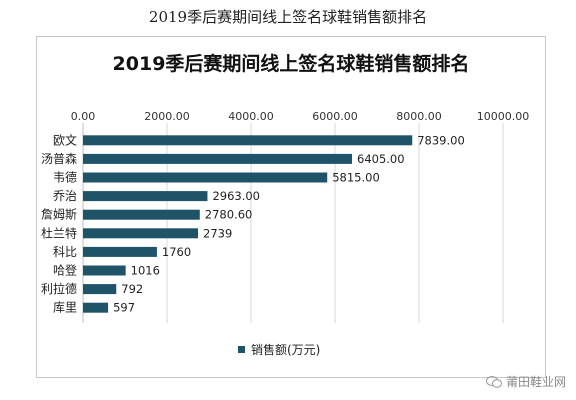  What do you see at coordinates (217, 233) in the screenshot?
I see `value-label: 2739` at bounding box center [217, 233].